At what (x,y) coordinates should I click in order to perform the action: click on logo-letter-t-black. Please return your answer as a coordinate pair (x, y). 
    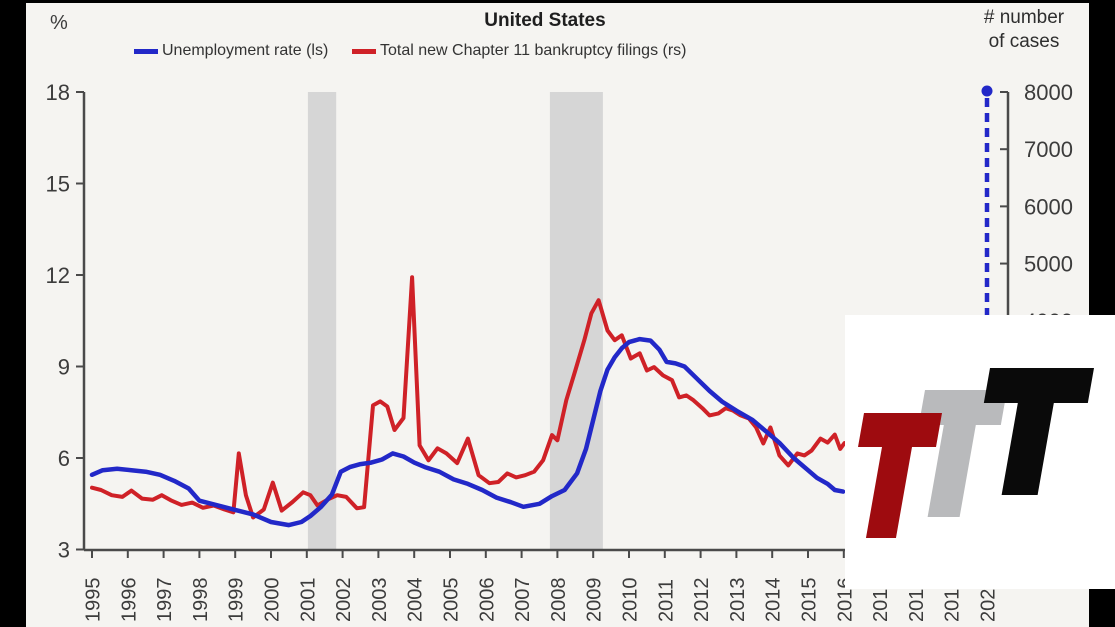
    Looking at the image, I should click on (1038, 431).